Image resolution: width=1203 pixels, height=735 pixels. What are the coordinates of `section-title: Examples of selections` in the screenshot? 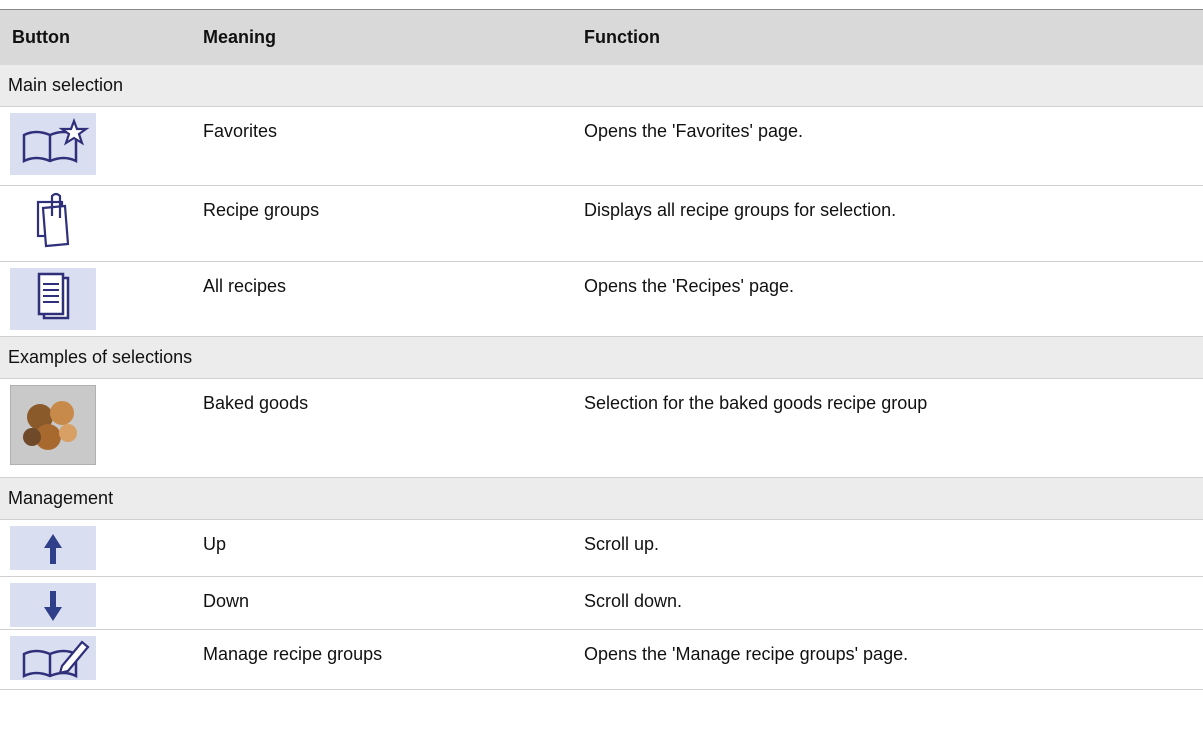 It's located at (601, 357).